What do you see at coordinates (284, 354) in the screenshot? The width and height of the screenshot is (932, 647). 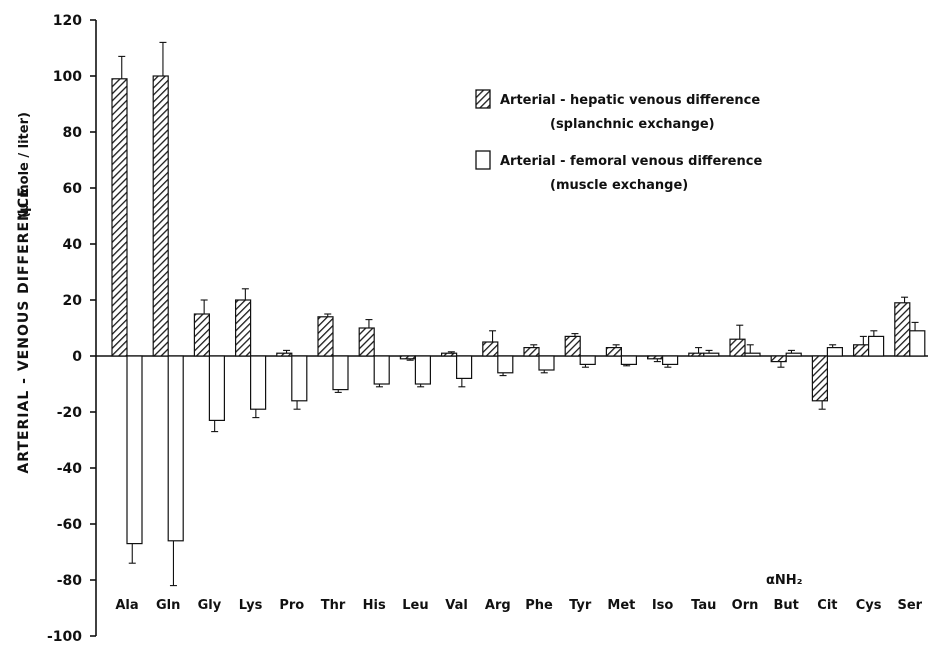 I see `bar-splanchnic-pro` at bounding box center [284, 354].